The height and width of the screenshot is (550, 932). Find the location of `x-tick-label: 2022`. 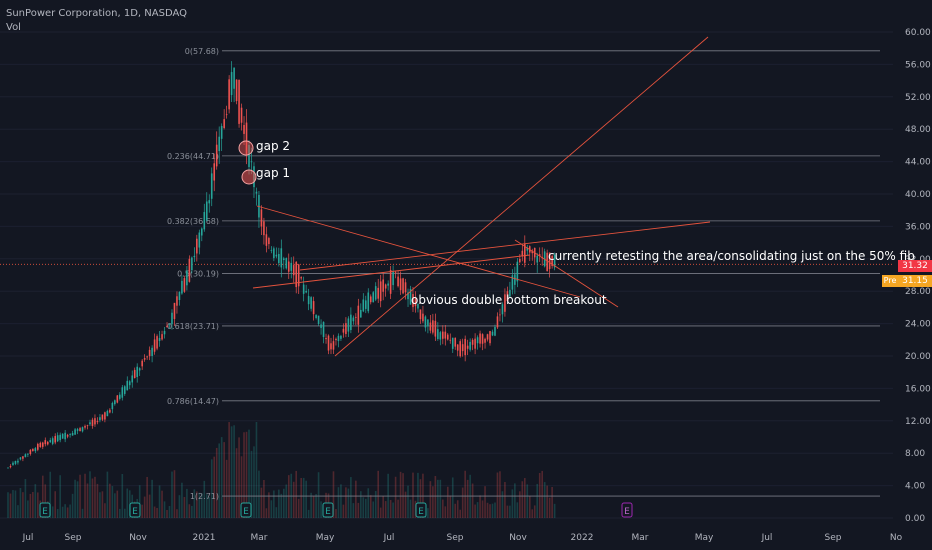

x-tick-label: 2022 is located at coordinates (582, 538).